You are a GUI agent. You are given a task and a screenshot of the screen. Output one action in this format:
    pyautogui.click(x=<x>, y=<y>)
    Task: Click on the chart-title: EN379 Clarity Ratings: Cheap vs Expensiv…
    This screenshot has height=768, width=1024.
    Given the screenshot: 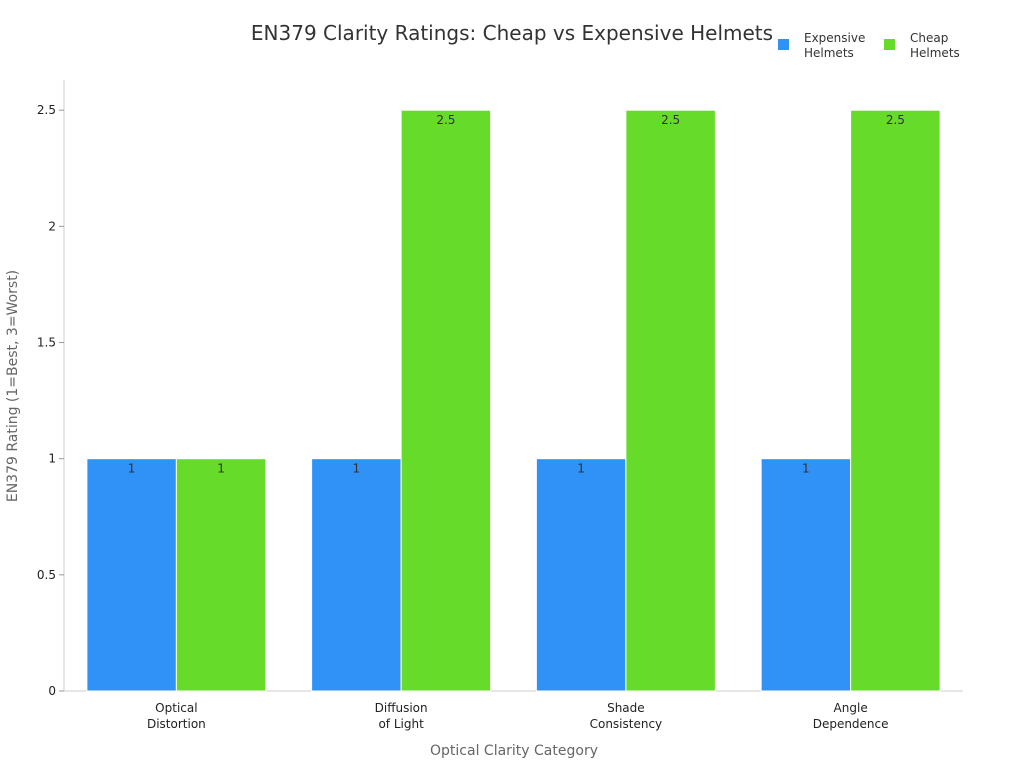 What is the action you would take?
    pyautogui.click(x=512, y=33)
    